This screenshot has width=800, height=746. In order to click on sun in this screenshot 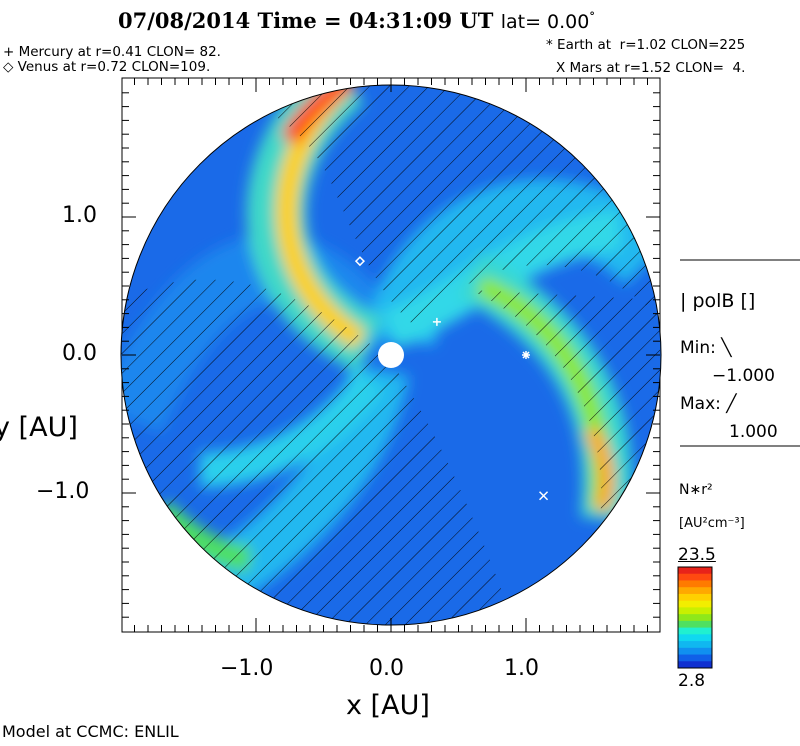, I will do `click(391, 355)`.